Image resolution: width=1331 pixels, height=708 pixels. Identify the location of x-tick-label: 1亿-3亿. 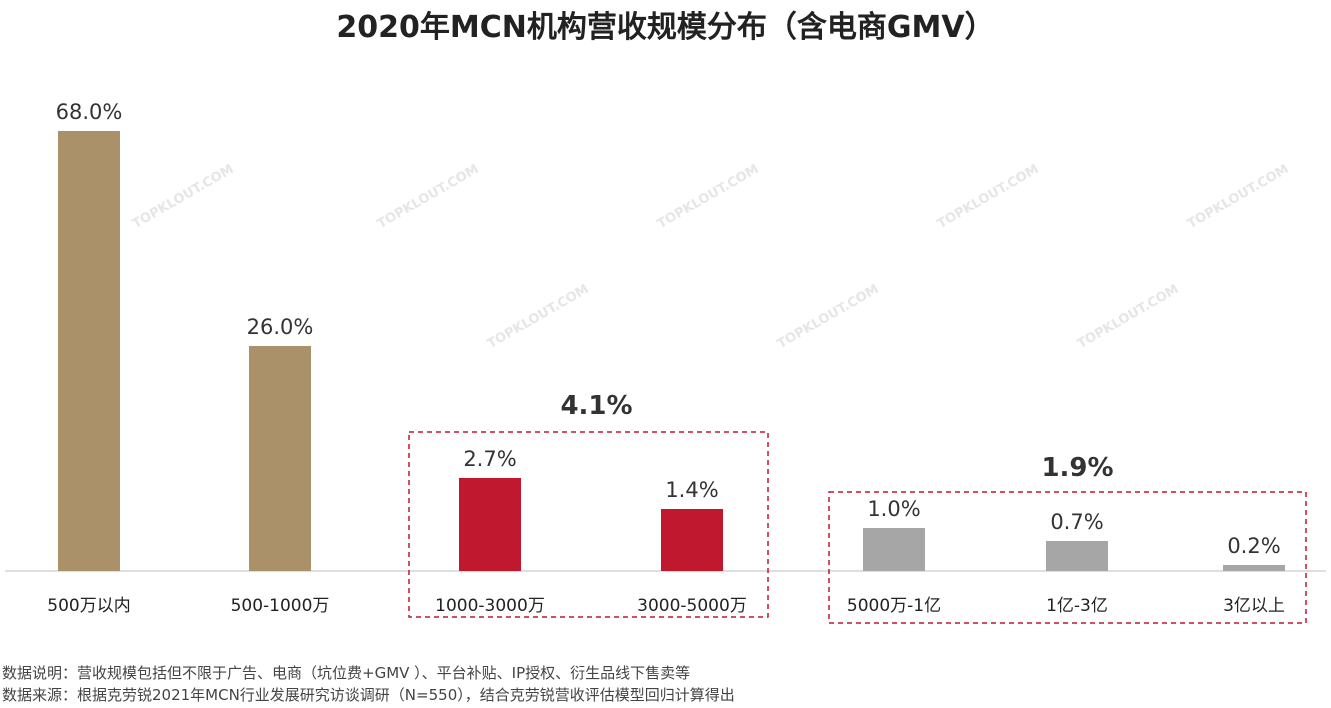
(1077, 606).